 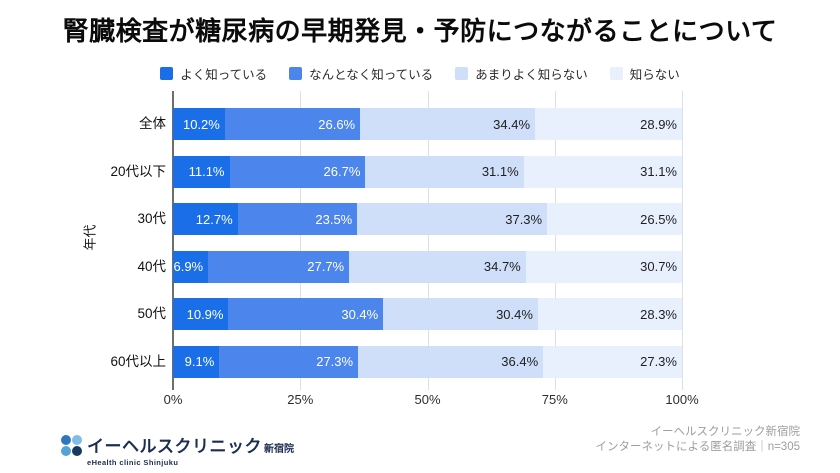 What do you see at coordinates (452, 219) in the screenshot?
I see `bar-segment: 37.3%` at bounding box center [452, 219].